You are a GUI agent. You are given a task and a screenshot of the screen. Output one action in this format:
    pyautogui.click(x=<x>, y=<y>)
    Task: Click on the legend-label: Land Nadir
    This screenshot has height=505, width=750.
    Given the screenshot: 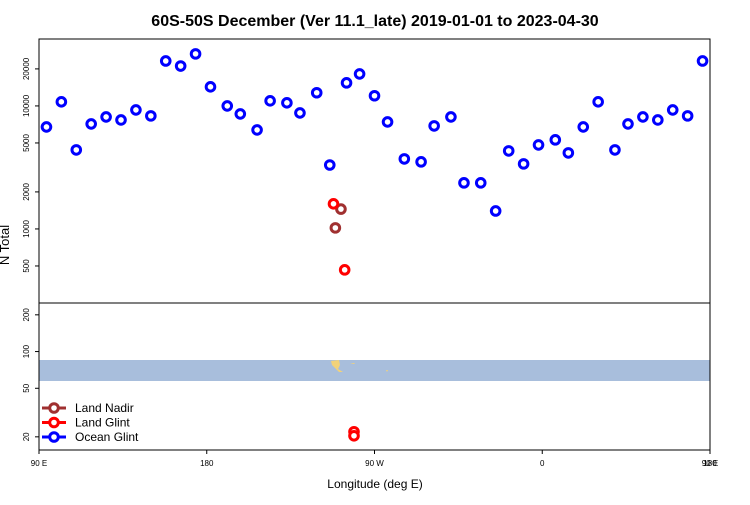 What is the action you would take?
    pyautogui.click(x=104, y=408)
    